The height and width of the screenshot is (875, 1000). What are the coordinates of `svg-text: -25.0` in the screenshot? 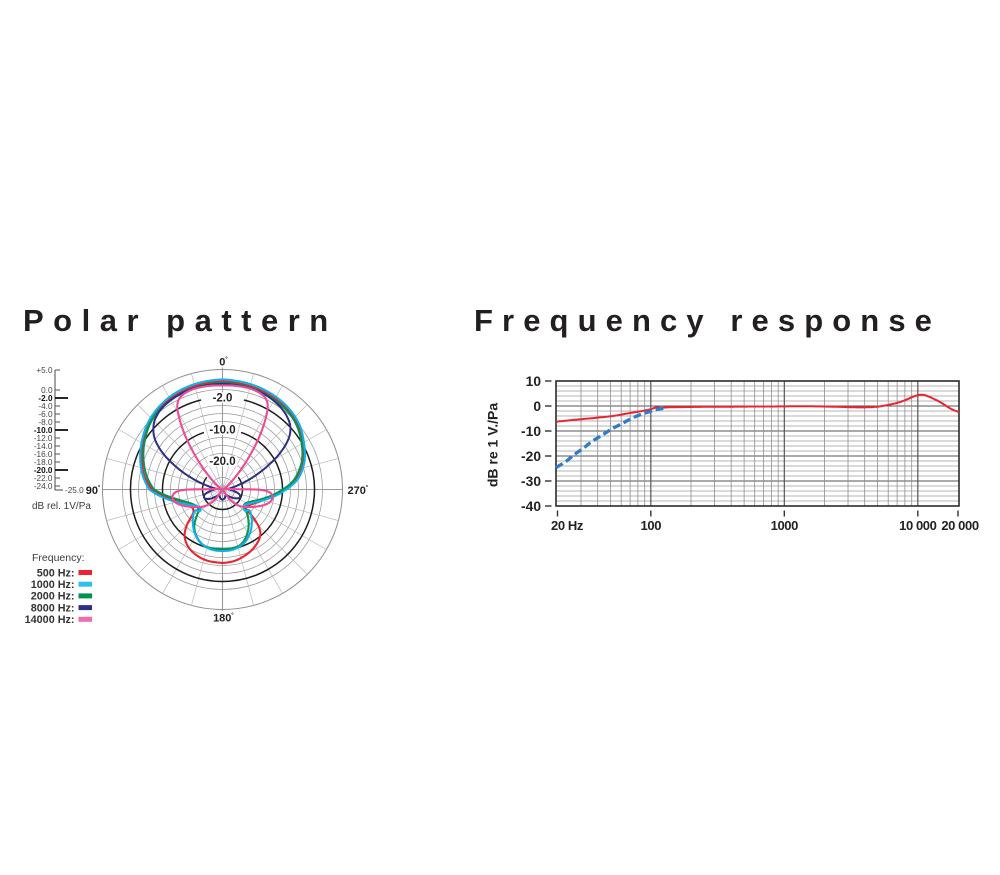 It's located at (74, 490).